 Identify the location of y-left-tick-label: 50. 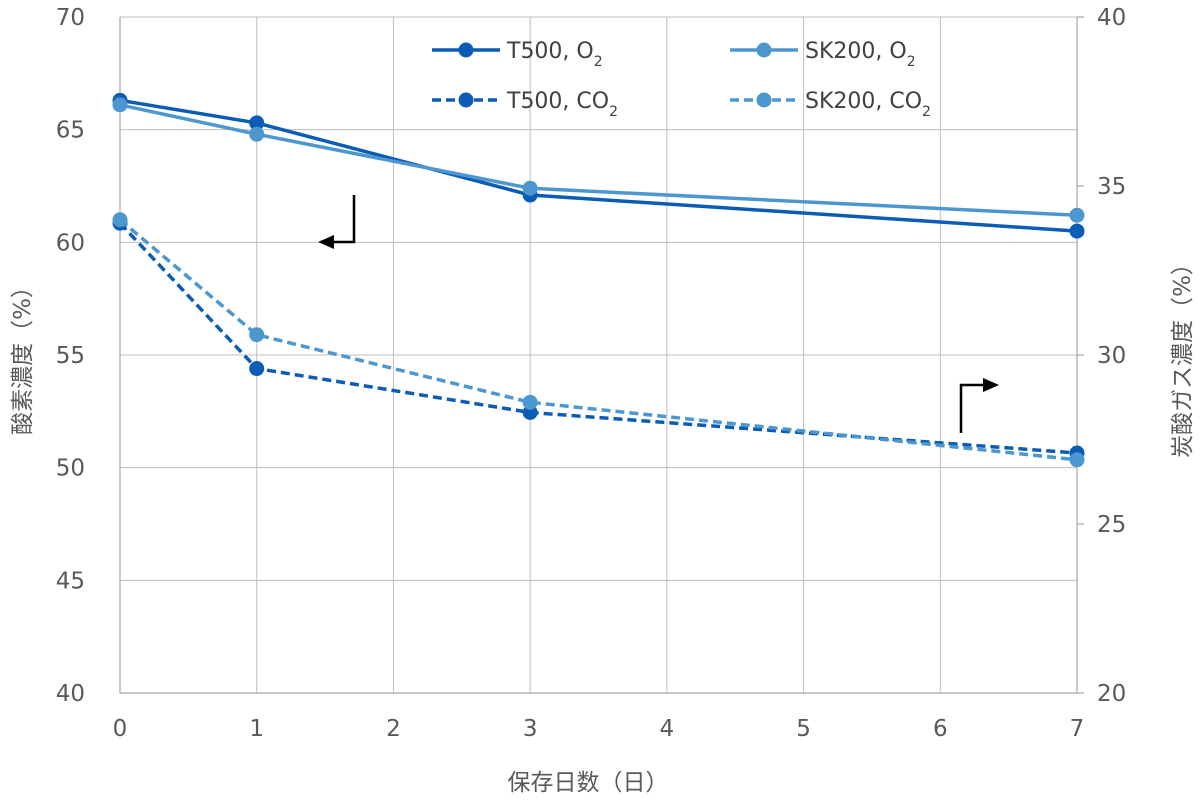
(70, 469).